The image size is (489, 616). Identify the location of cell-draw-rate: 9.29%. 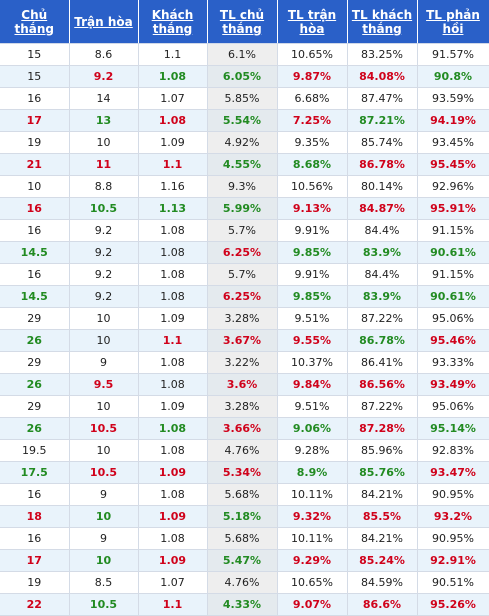
(312, 560).